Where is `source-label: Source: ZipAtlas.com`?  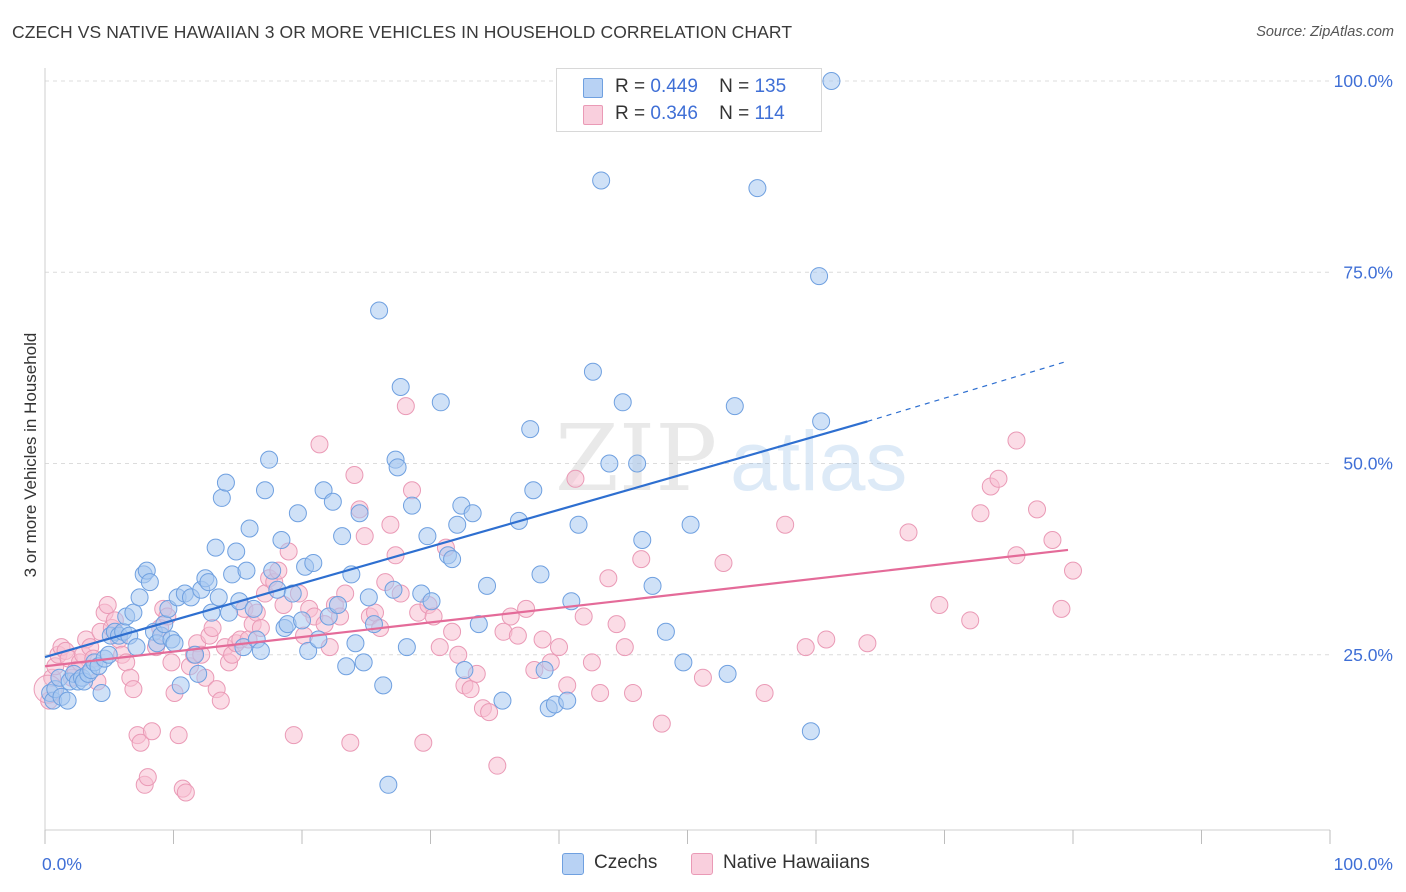 source-label: Source: ZipAtlas.com is located at coordinates (1325, 32).